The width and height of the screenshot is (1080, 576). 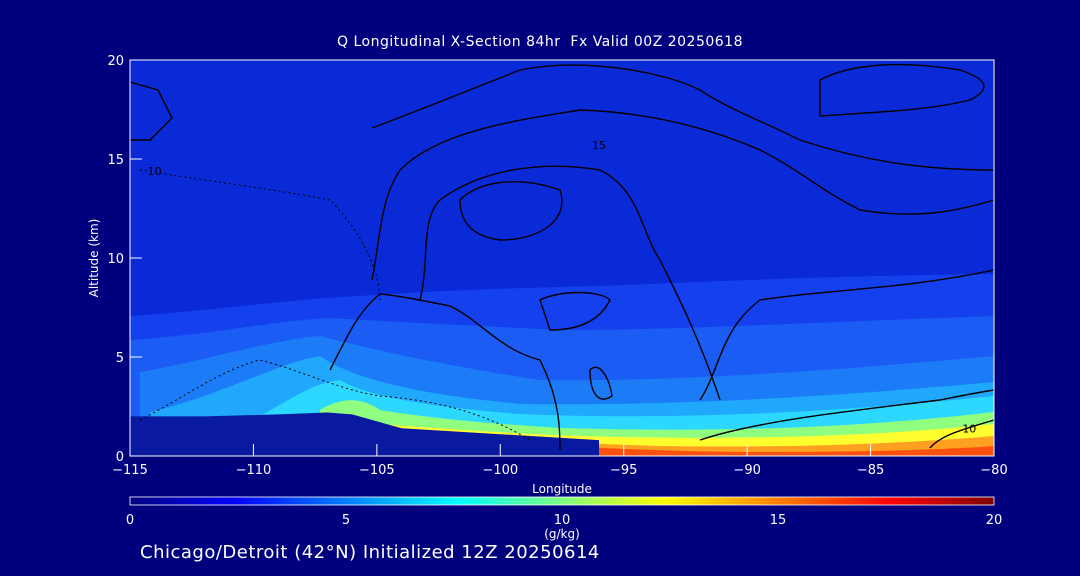 I want to click on dry-surface-layer, so click(x=365, y=434).